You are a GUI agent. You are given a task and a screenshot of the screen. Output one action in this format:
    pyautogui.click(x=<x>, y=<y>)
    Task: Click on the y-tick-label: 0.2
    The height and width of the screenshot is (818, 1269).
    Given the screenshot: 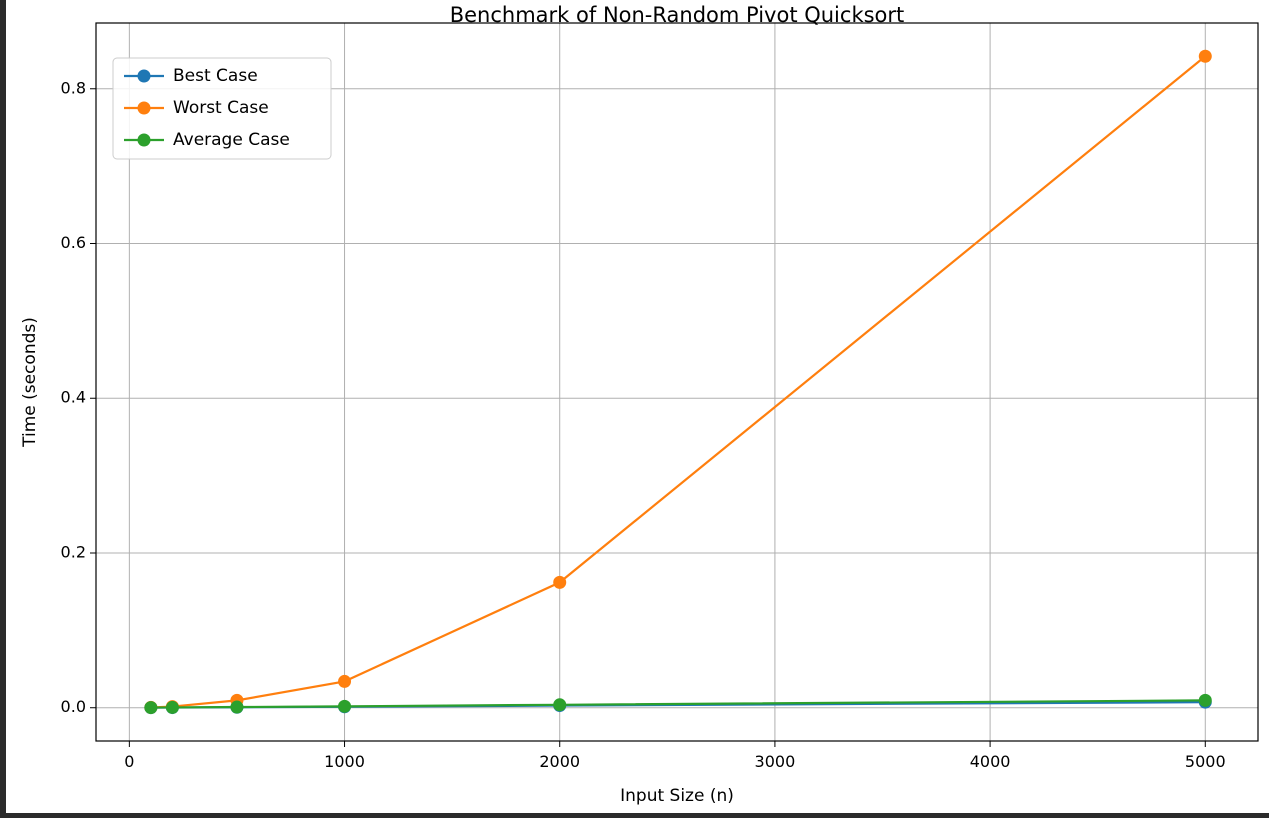 What is the action you would take?
    pyautogui.click(x=73, y=551)
    